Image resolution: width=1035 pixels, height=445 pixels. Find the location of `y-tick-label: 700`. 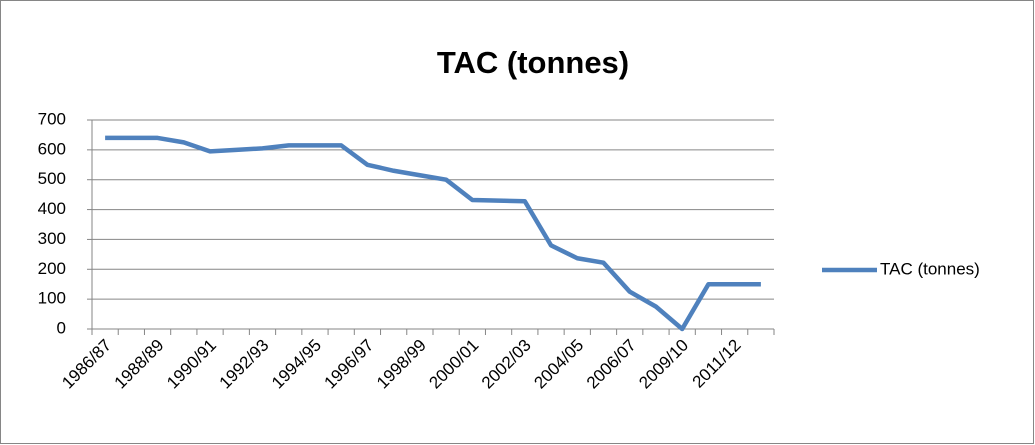

y-tick-label: 700 is located at coordinates (52, 118).